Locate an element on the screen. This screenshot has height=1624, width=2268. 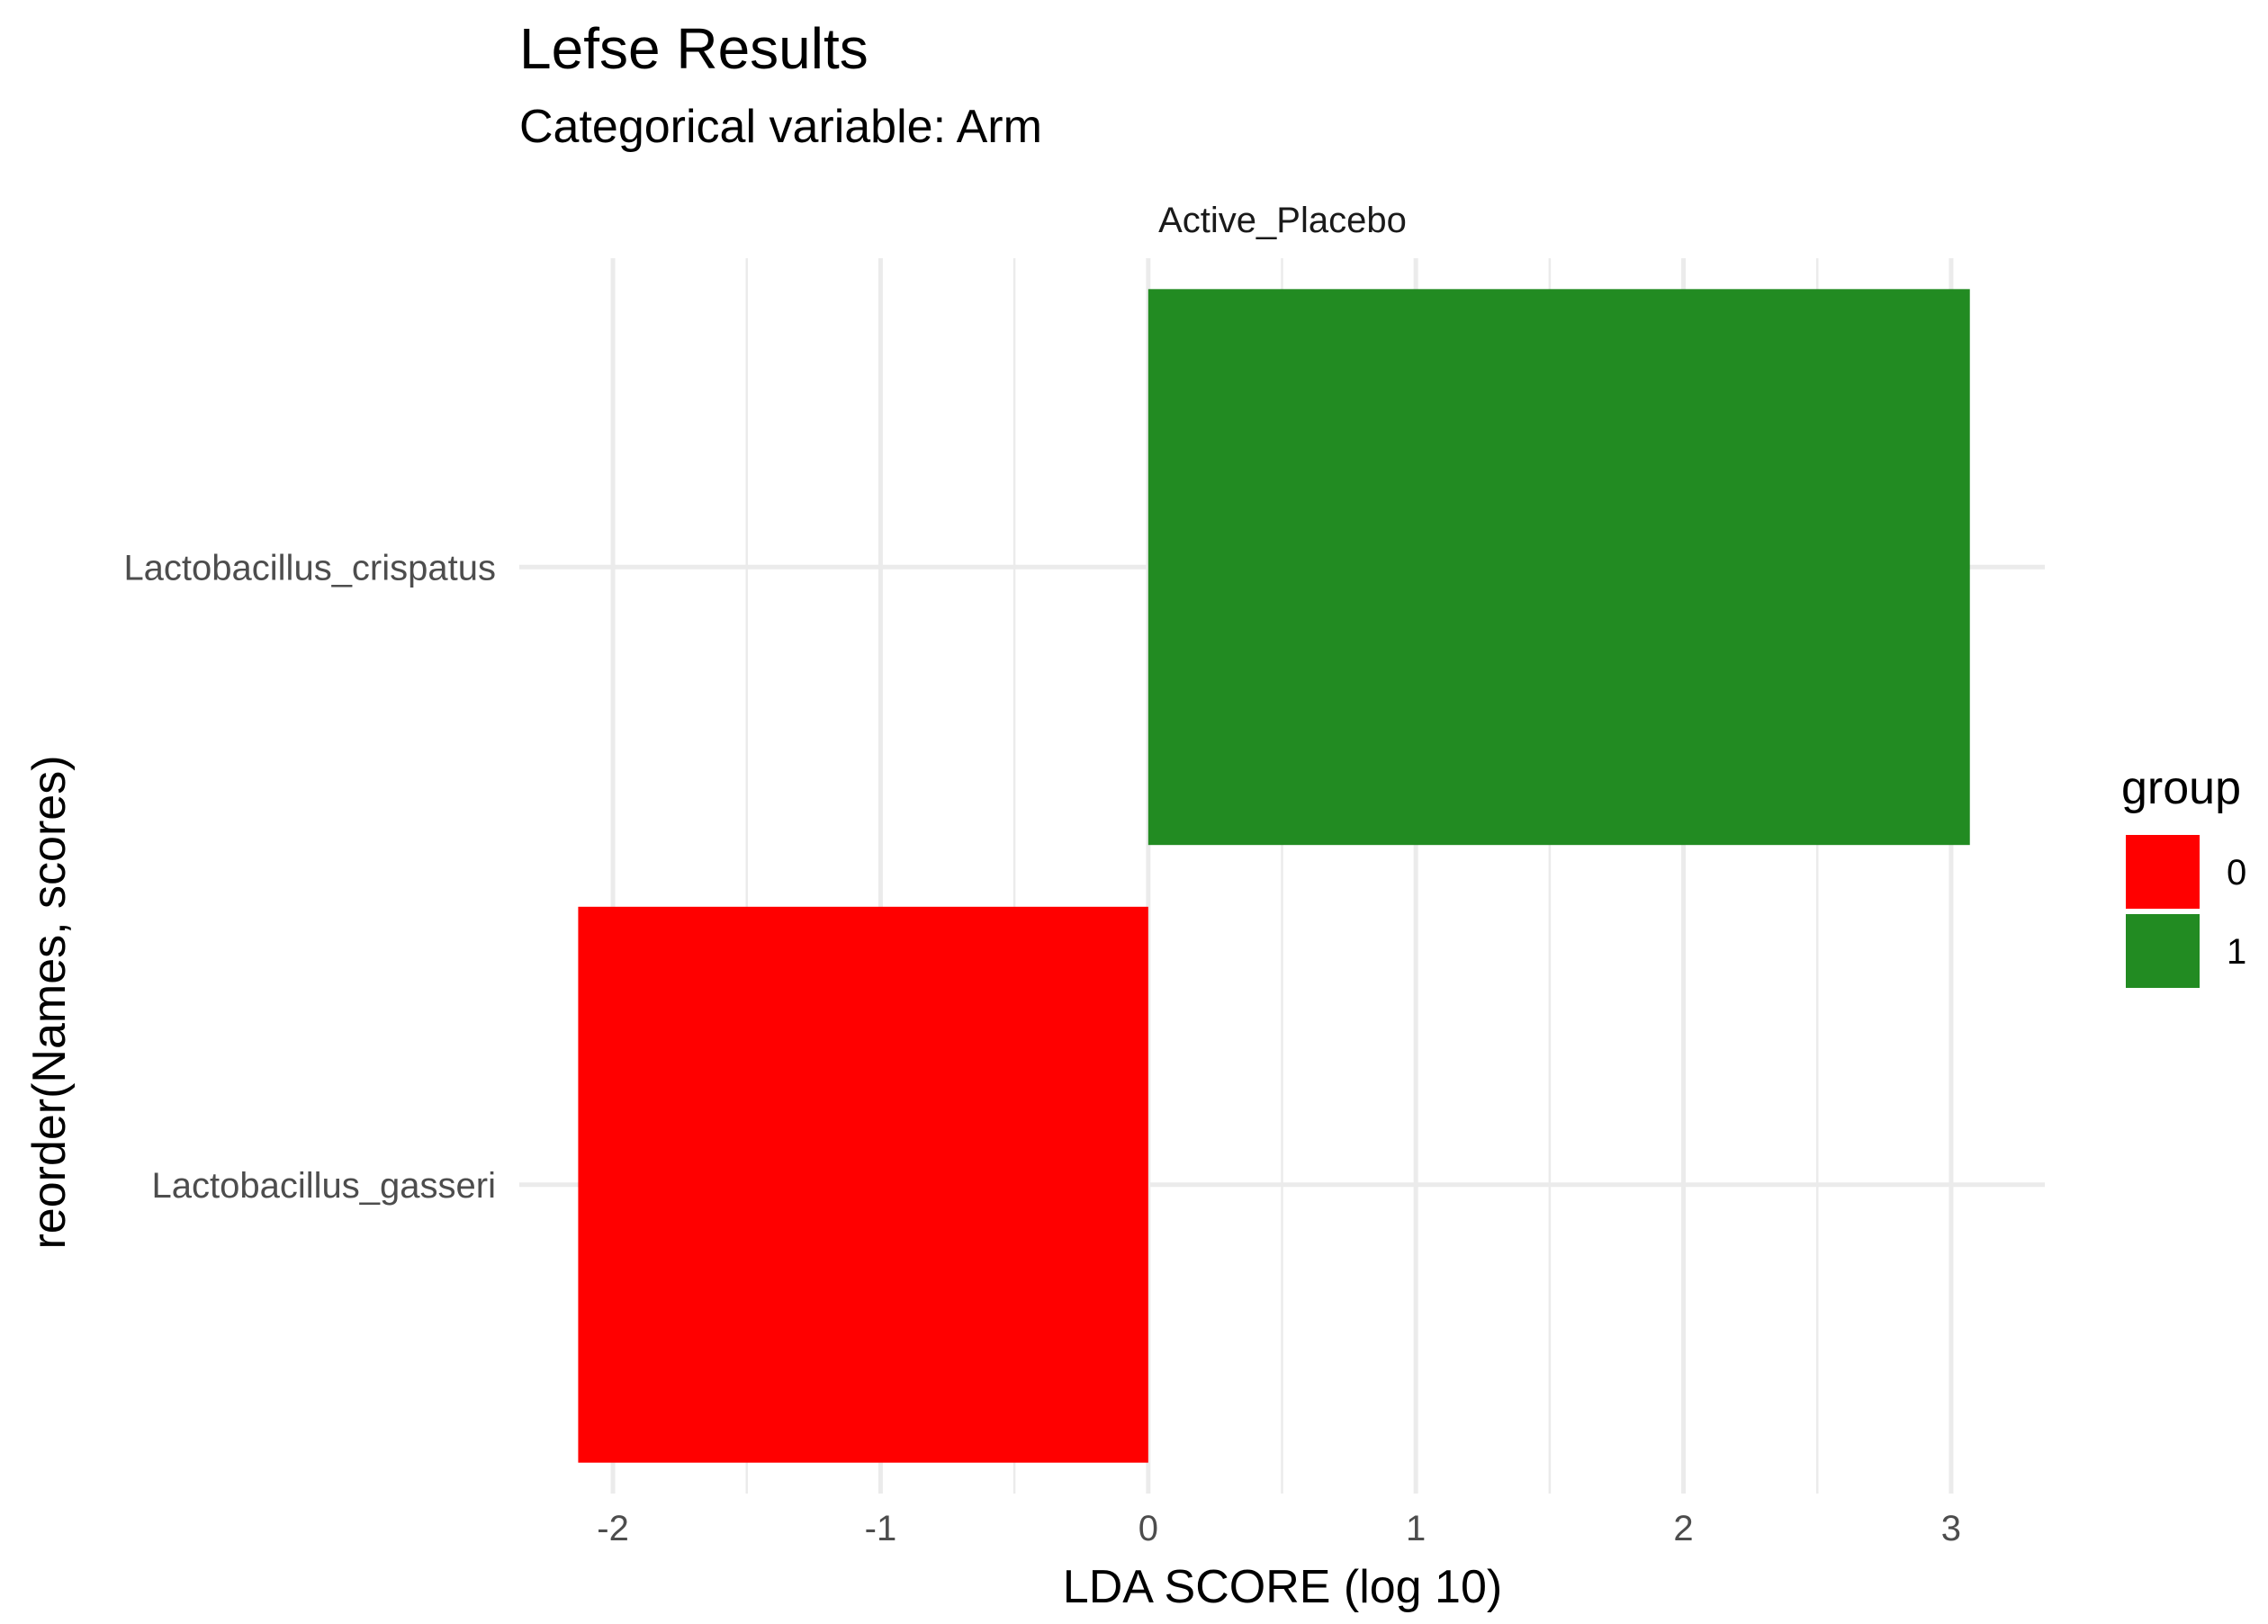
x-tick-label: -1 is located at coordinates (881, 1528).